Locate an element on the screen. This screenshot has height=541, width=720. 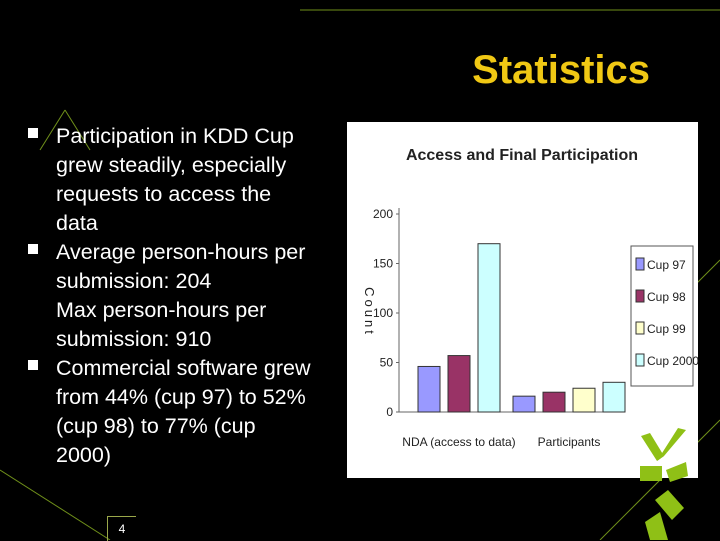
bullet-line: 2000) is located at coordinates (83, 455).